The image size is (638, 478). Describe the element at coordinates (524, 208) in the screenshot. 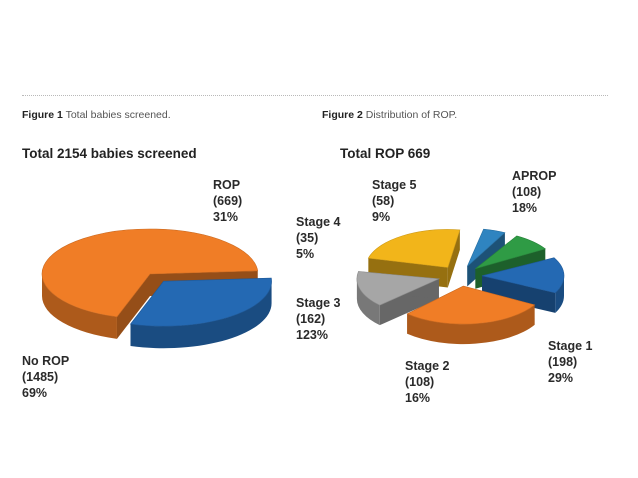

I see `label-percent: 18%` at that location.